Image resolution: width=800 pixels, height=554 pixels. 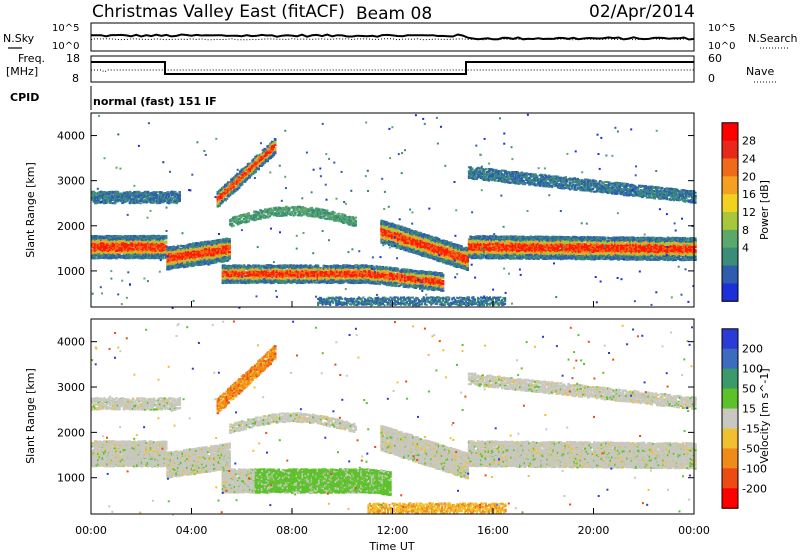 I want to click on nave-label: Nave, so click(x=760, y=71).